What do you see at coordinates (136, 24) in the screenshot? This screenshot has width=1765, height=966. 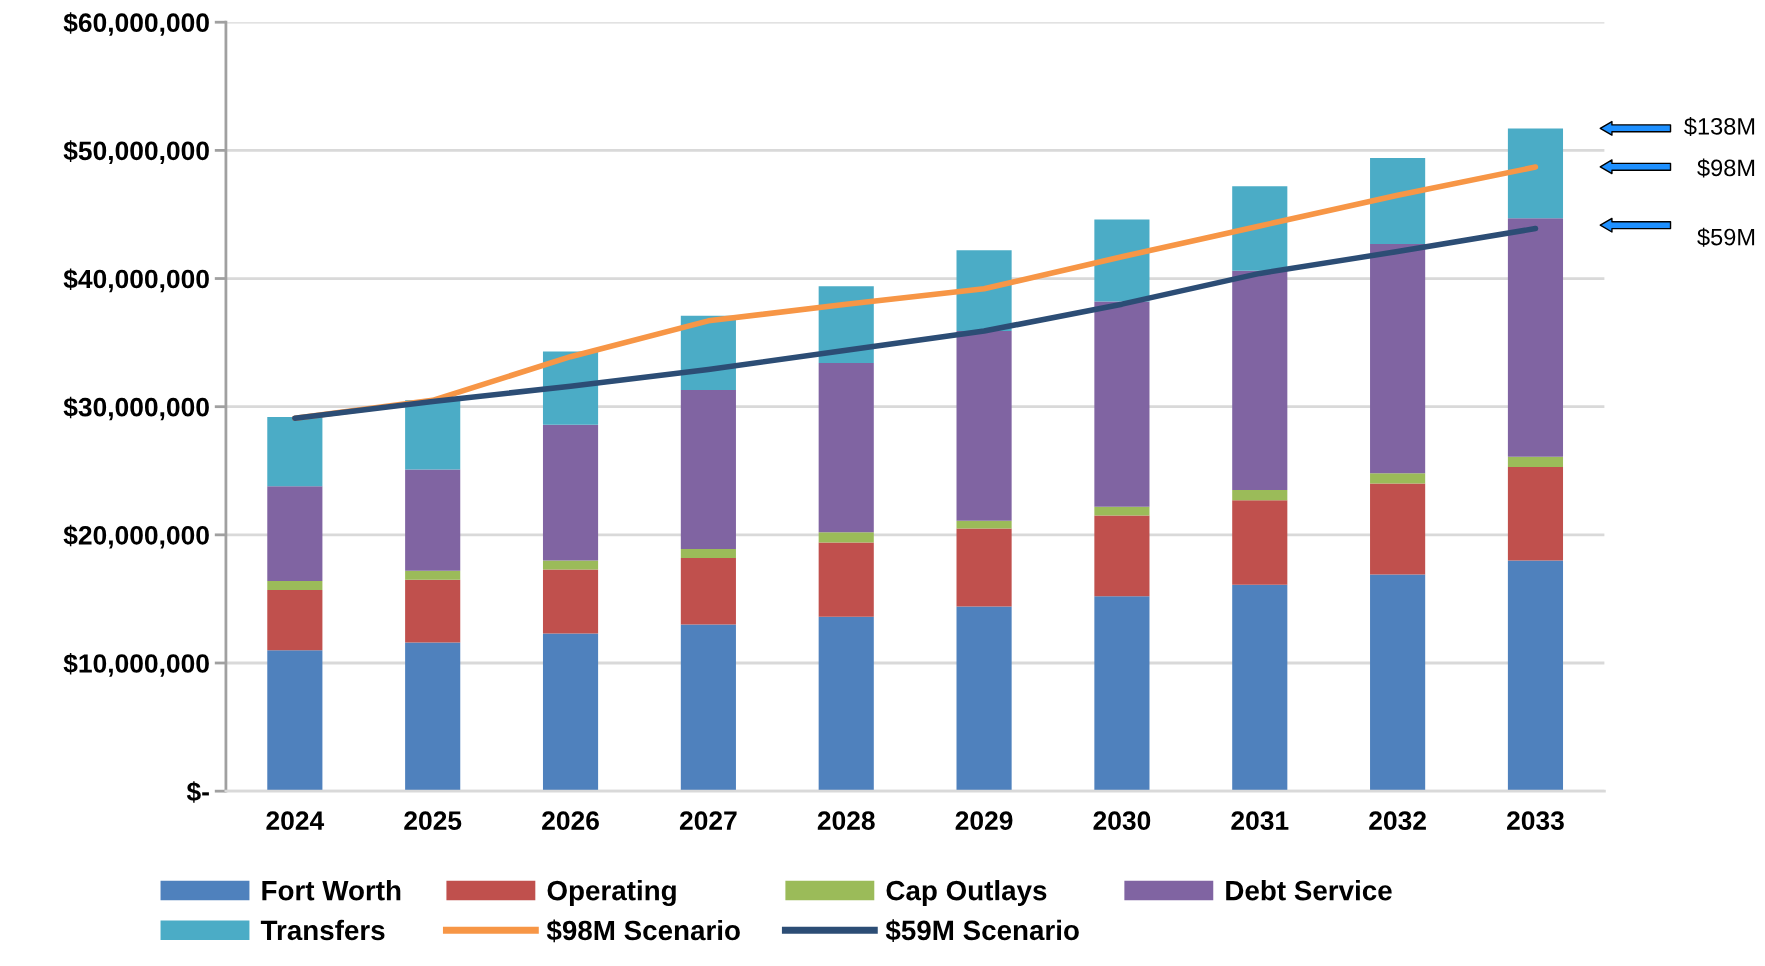 I see `y-tick-label: $60,000,000` at bounding box center [136, 24].